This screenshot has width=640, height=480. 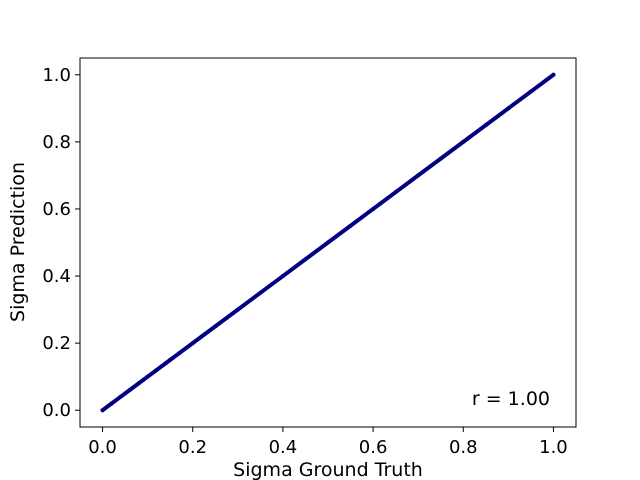 What do you see at coordinates (56, 75) in the screenshot?
I see `y-tick-label: 1.0` at bounding box center [56, 75].